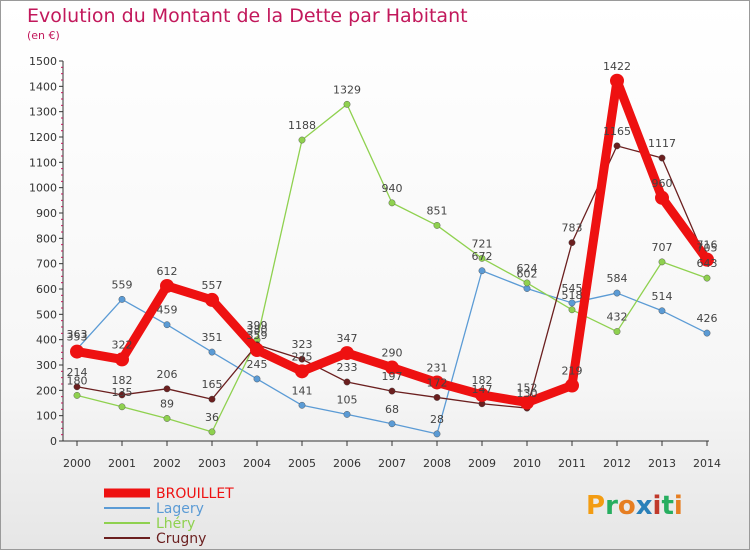 Image resolution: width=750 pixels, height=550 pixels. Describe the element at coordinates (347, 463) in the screenshot. I see `x-tick-label: 2006` at that location.